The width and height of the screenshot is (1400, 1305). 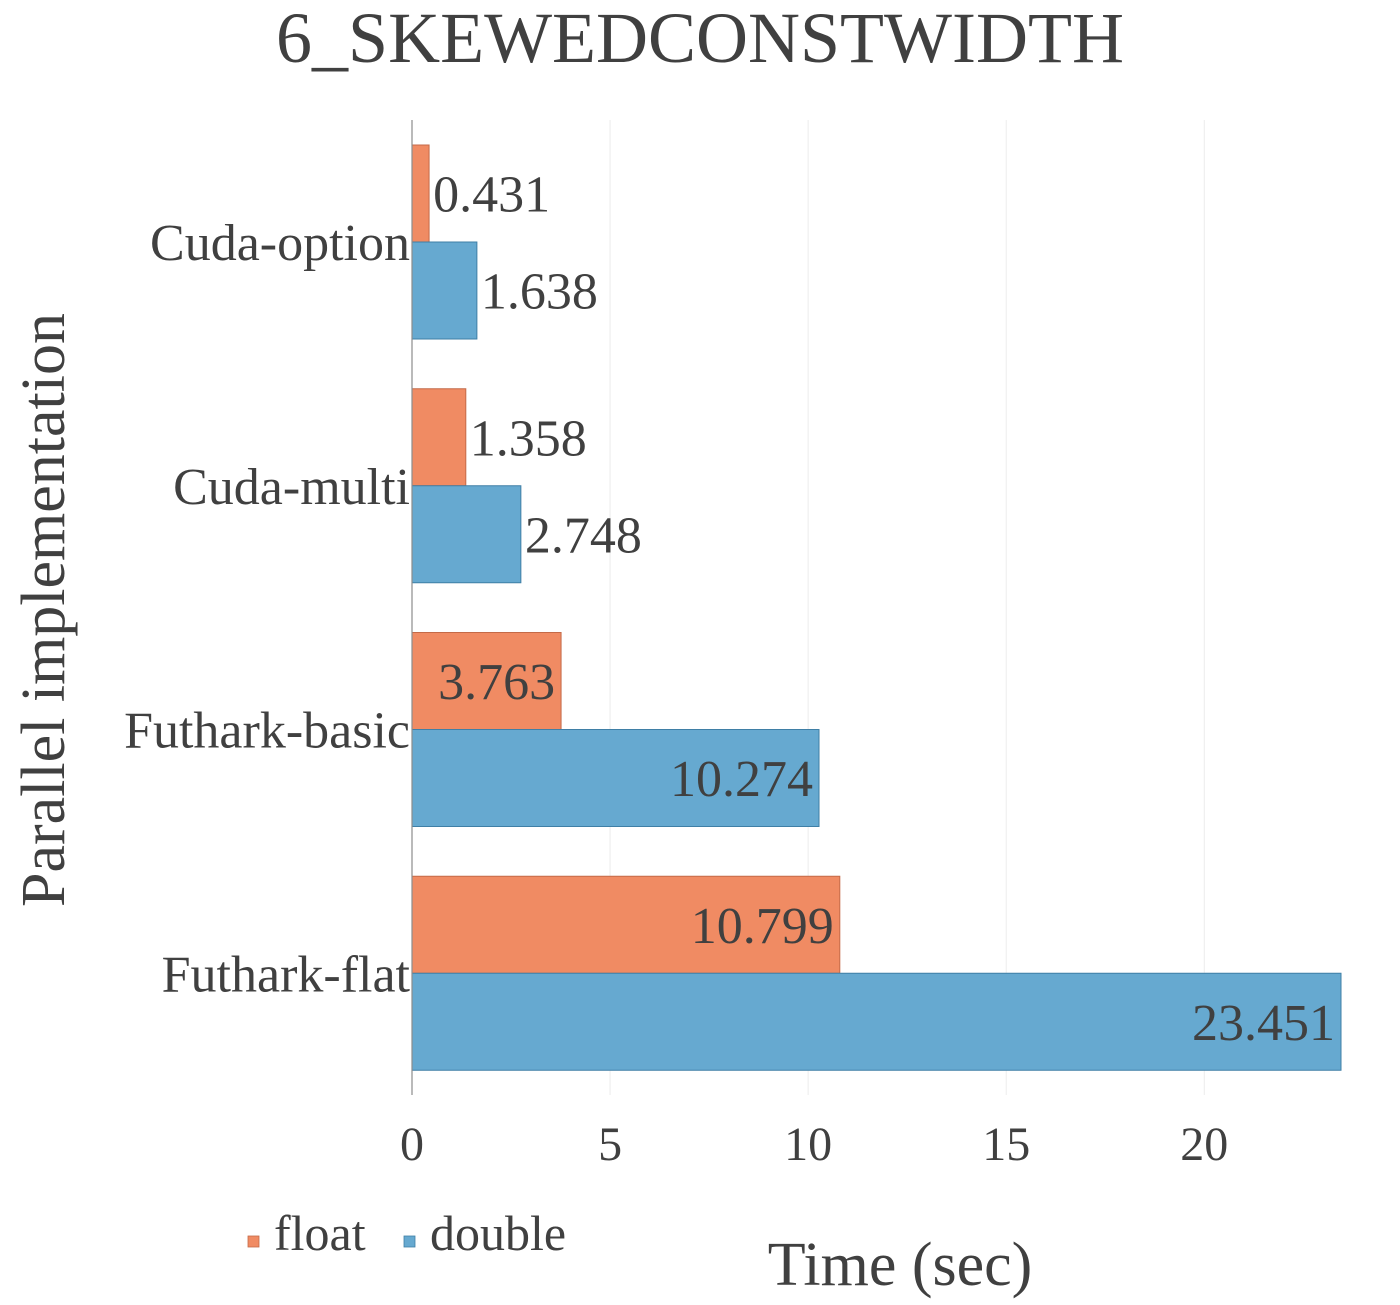 What do you see at coordinates (496, 682) in the screenshot?
I see `data-label-float: 3.763` at bounding box center [496, 682].